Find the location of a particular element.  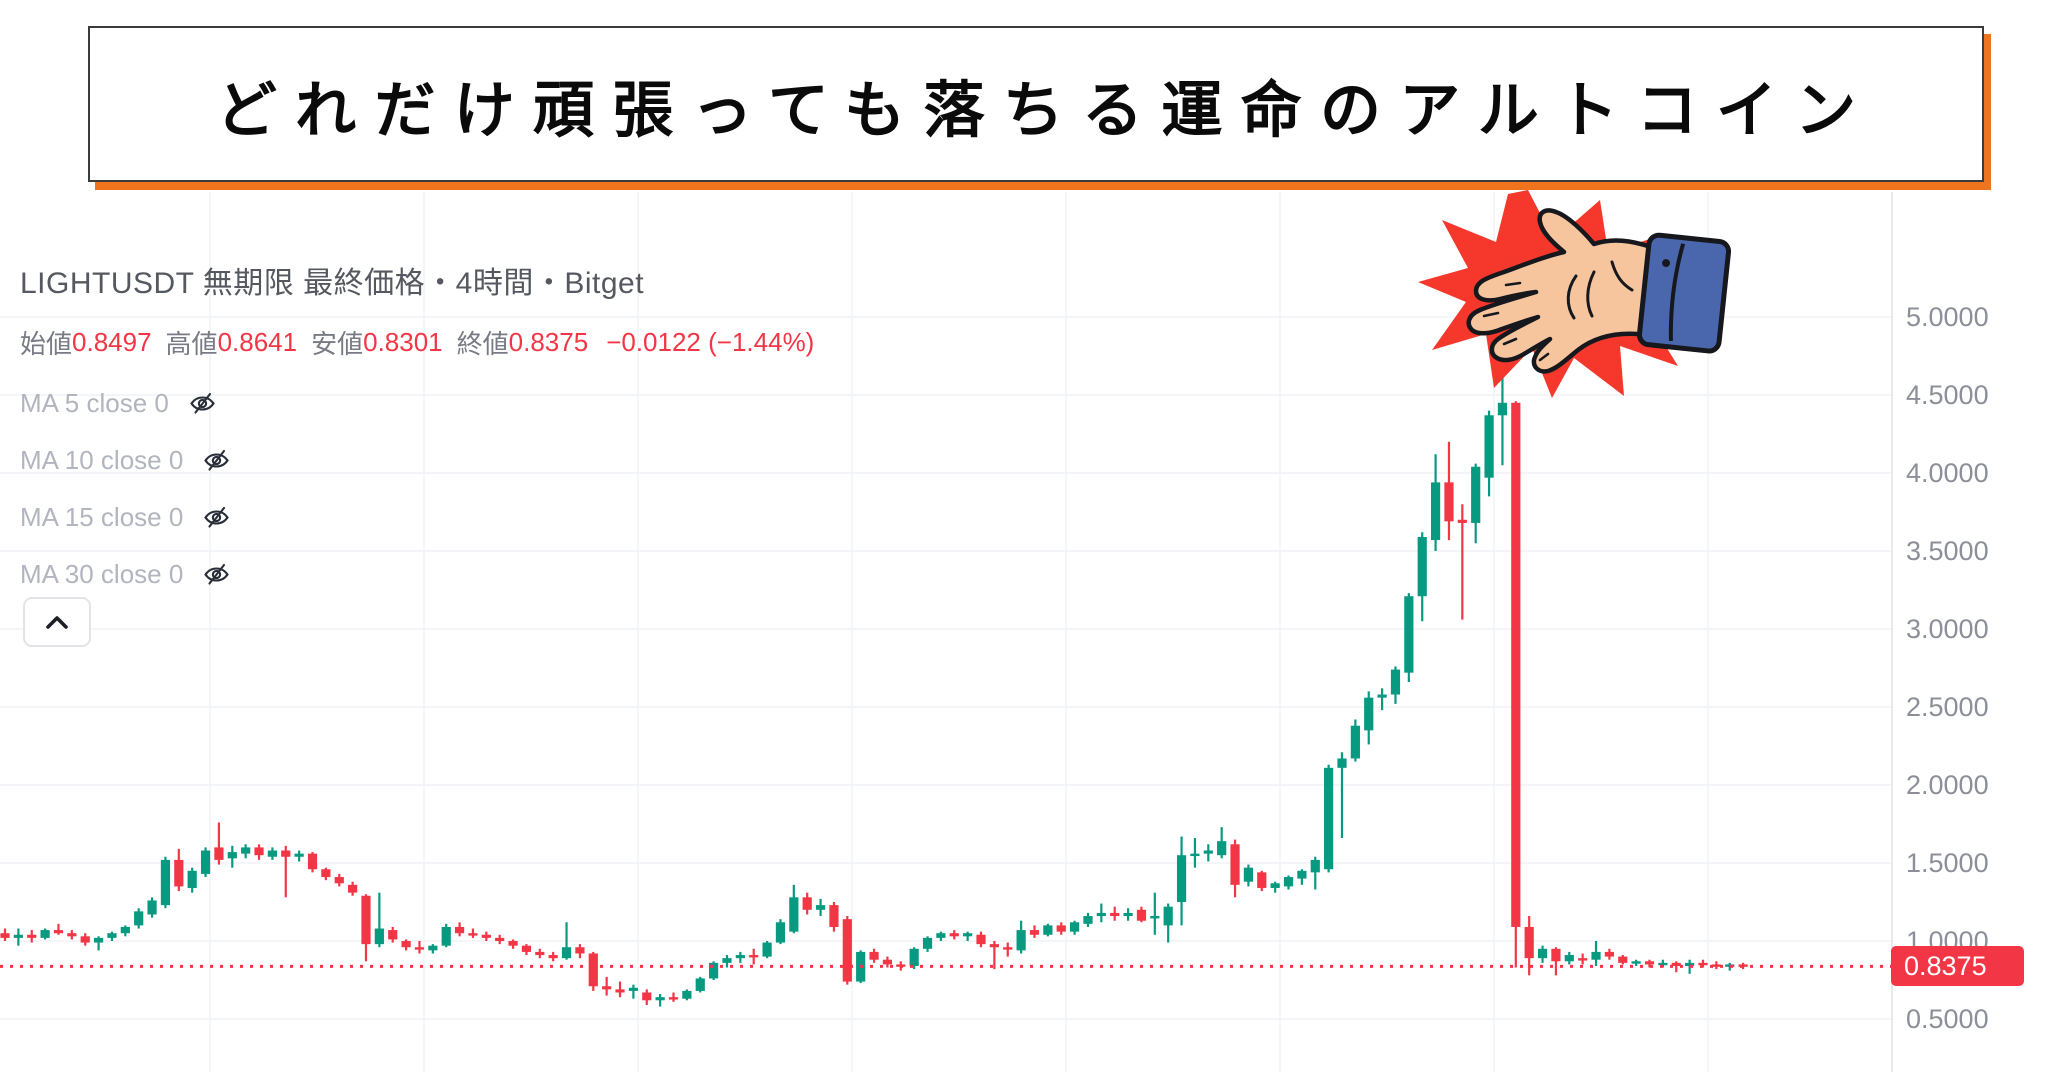

ma-indicator-label: MA 5 close 0 is located at coordinates (94, 403).